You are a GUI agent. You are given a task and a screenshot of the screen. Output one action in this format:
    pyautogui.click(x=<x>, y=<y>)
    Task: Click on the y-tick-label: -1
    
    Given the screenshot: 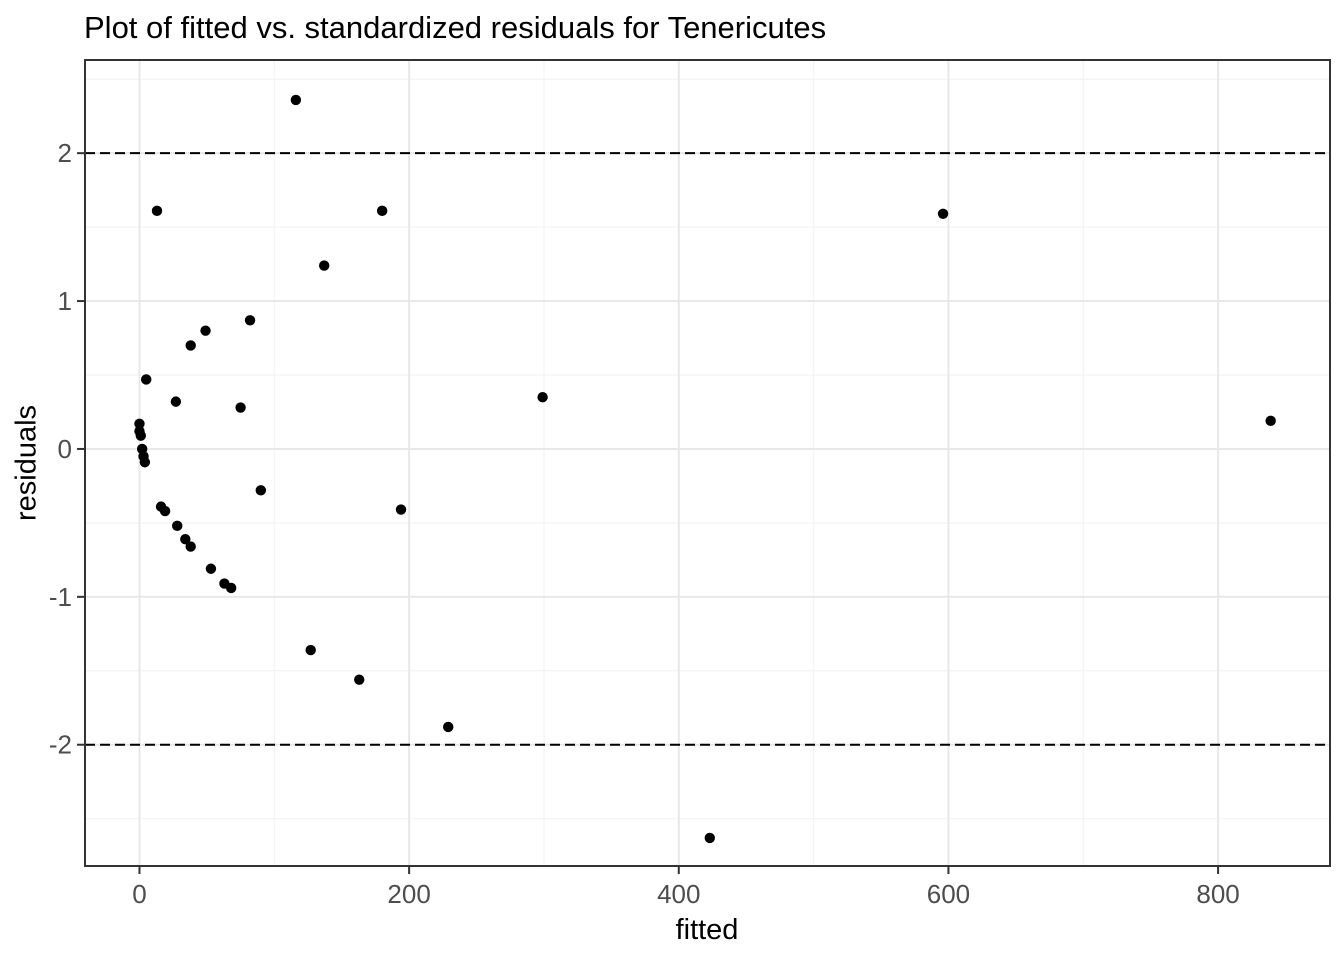 What is the action you would take?
    pyautogui.click(x=60, y=597)
    